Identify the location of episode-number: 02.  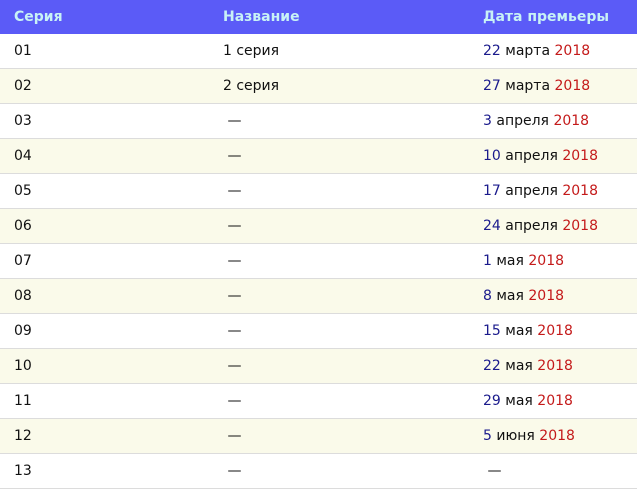
(111, 86).